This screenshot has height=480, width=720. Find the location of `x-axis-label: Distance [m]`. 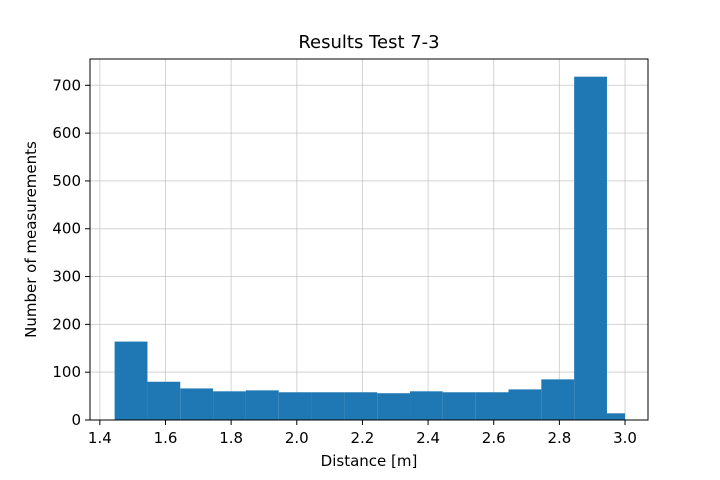

x-axis-label: Distance [m] is located at coordinates (369, 461).